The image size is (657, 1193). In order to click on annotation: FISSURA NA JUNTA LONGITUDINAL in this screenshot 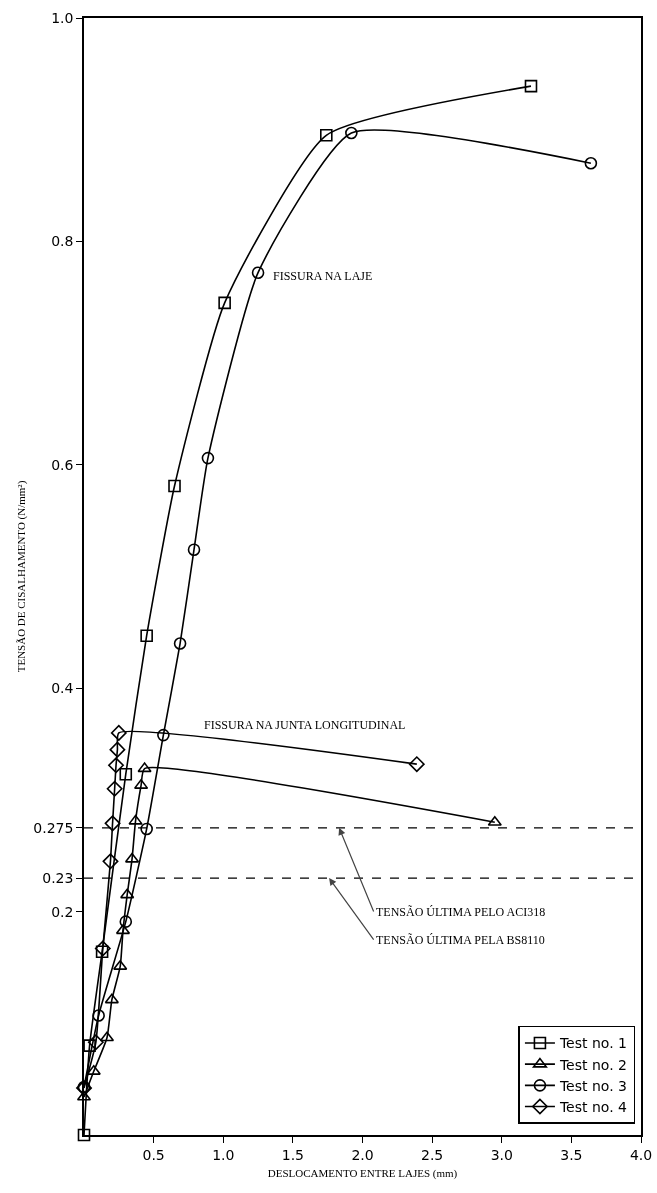, I will do `click(305, 725)`.